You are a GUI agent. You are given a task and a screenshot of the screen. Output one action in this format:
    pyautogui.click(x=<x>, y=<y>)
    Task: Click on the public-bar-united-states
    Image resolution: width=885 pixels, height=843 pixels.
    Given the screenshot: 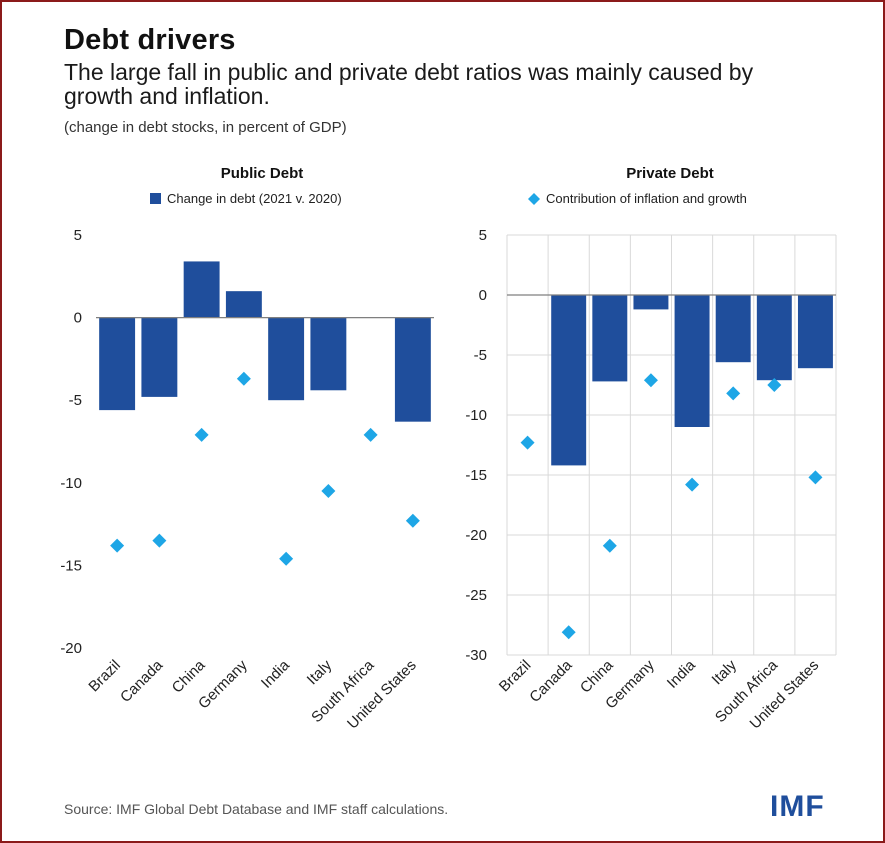 What is the action you would take?
    pyautogui.click(x=412, y=369)
    